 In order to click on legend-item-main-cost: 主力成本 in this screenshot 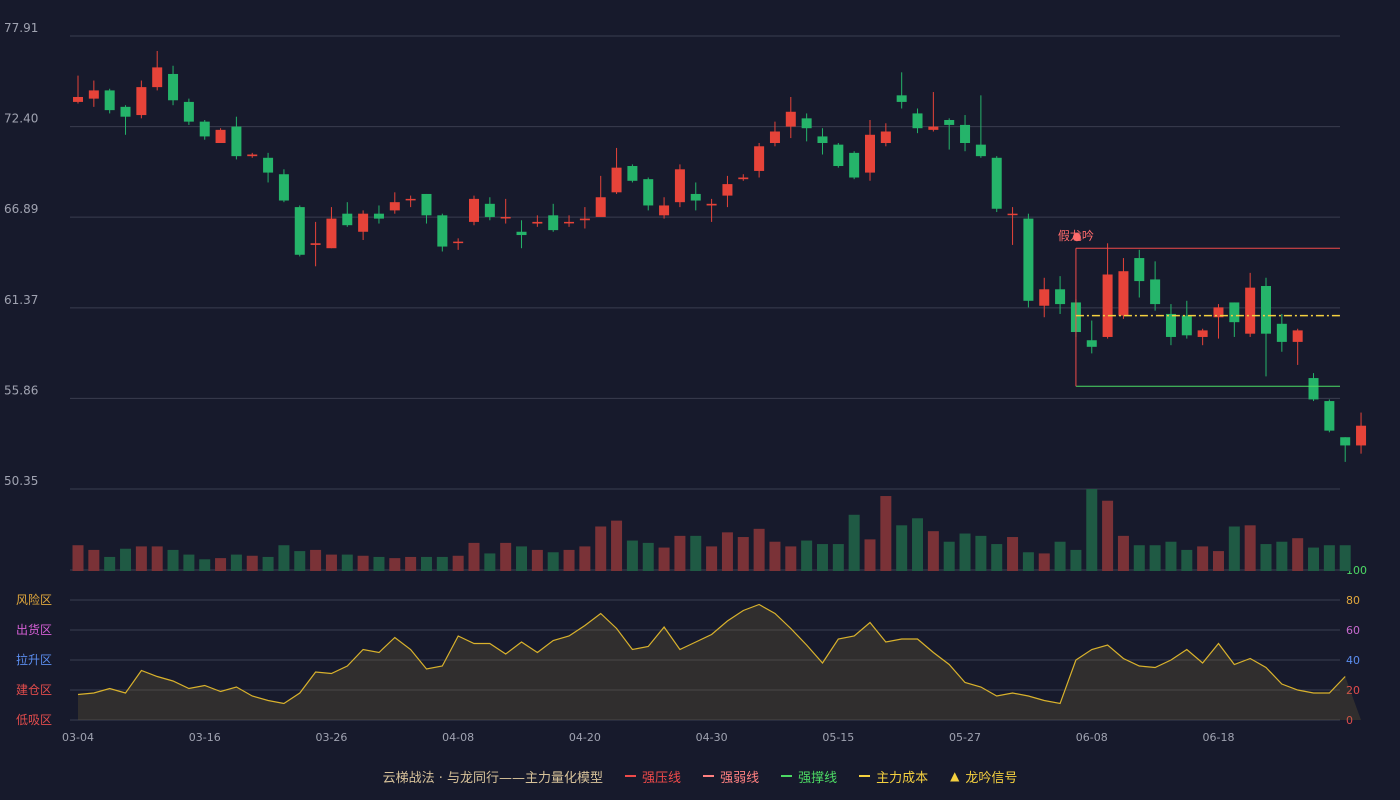, I will do `click(893, 776)`.